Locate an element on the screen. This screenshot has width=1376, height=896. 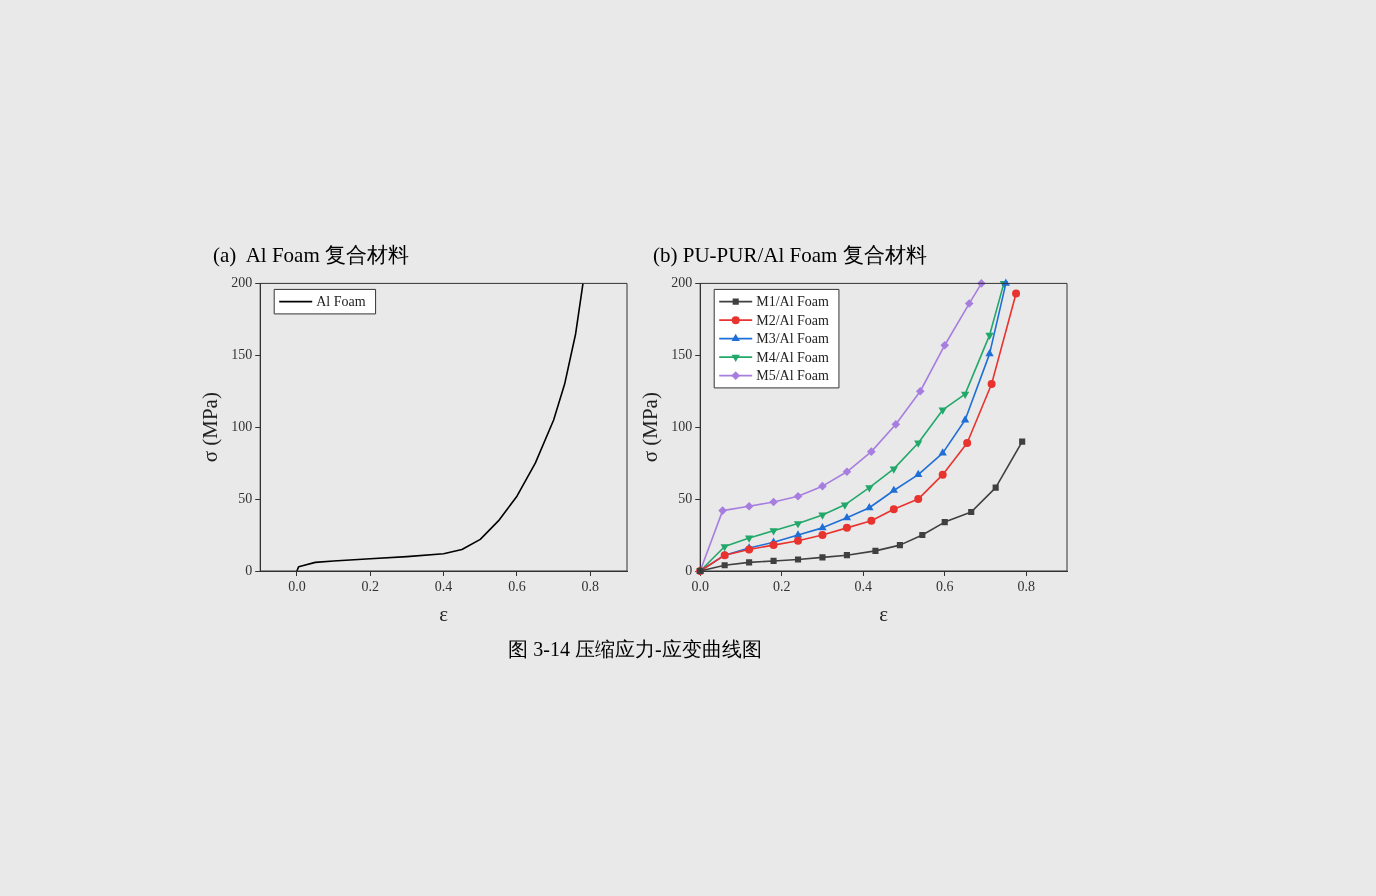
legend-label: M4/Al Foam is located at coordinates (793, 357).